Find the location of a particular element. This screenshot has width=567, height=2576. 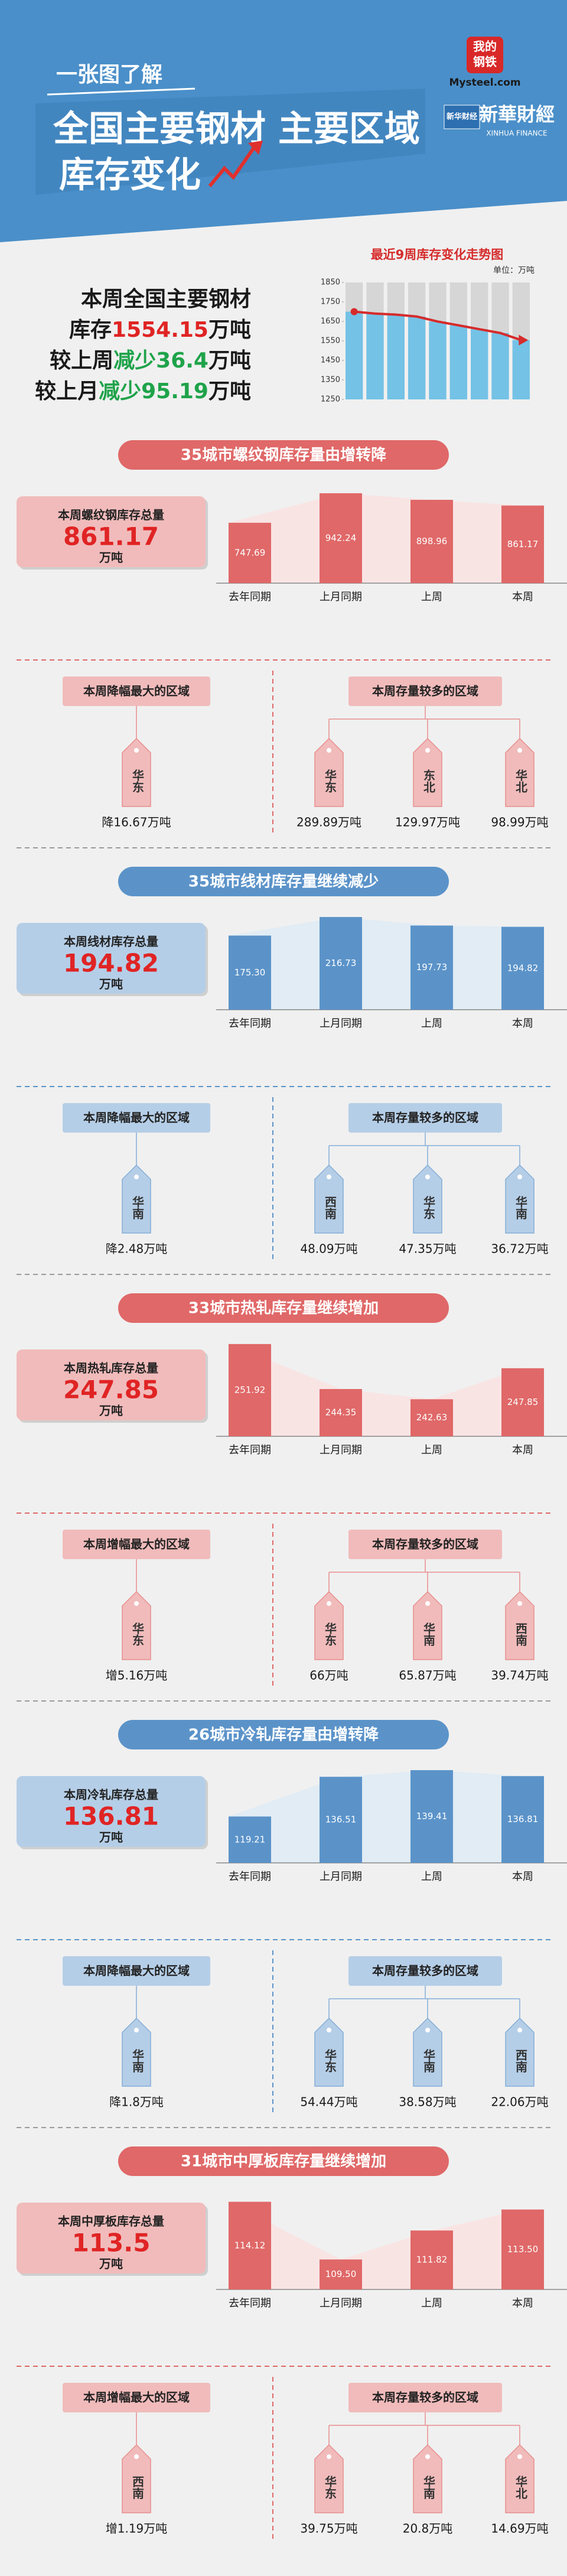

value-label: 119.21 is located at coordinates (250, 1840).